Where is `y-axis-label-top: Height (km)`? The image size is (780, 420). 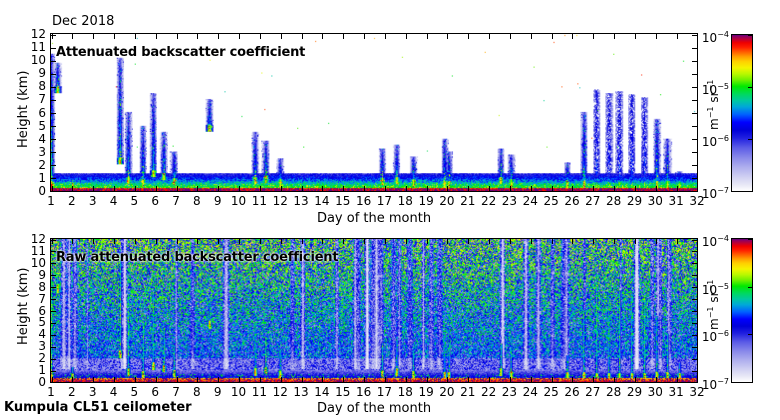 y-axis-label-top: Height (km) is located at coordinates (23, 109).